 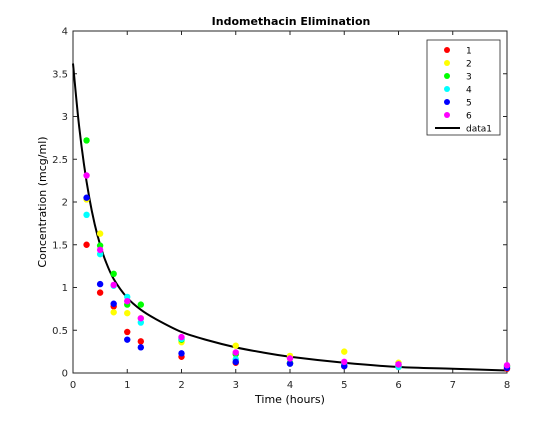 What do you see at coordinates (65, 374) in the screenshot?
I see `y-tick-label: 0` at bounding box center [65, 374].